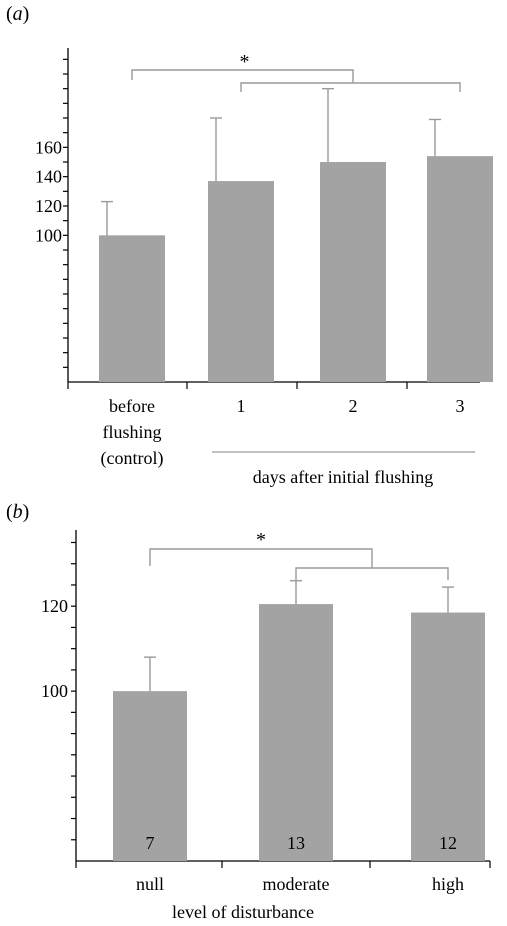 The image size is (507, 926). What do you see at coordinates (271, 161) in the screenshot?
I see `panel-a-error-bars` at bounding box center [271, 161].